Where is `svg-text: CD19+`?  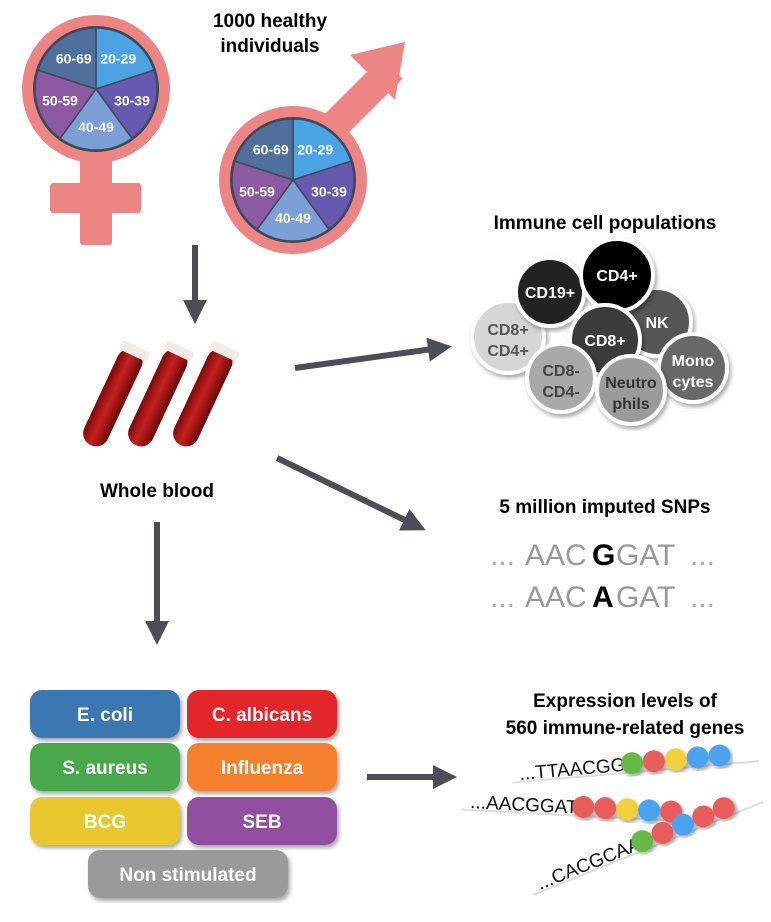 svg-text: CD19+ is located at coordinates (550, 293).